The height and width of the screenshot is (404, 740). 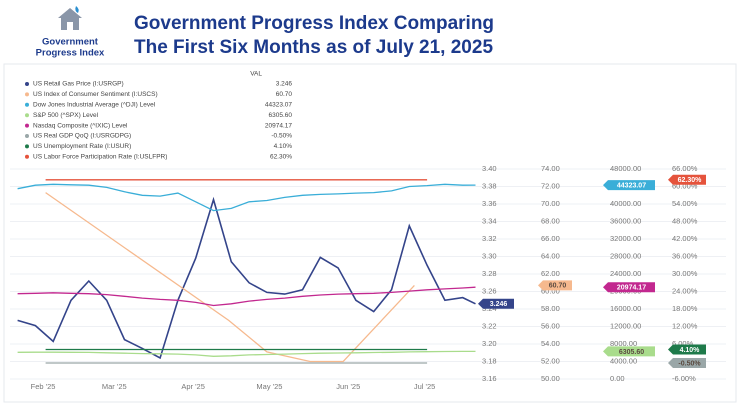 I want to click on y-tick-label: 60.00, so click(x=550, y=290).